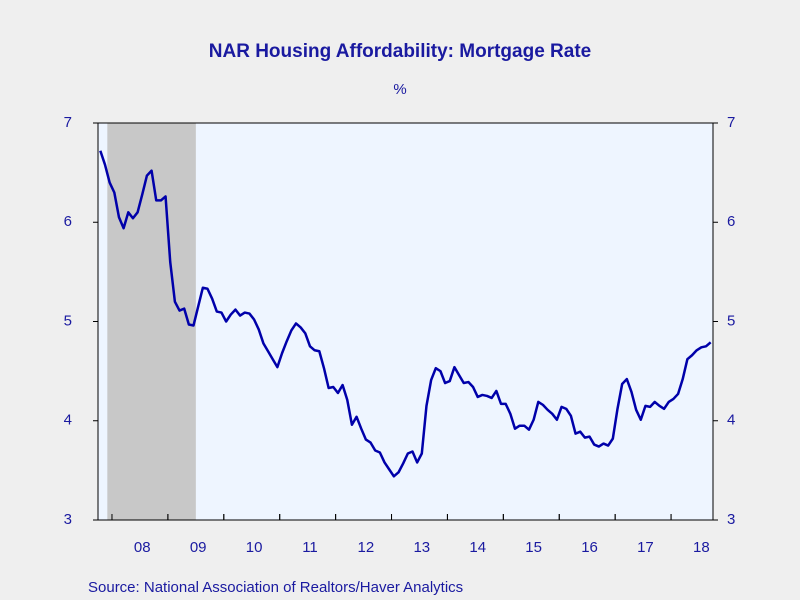  What do you see at coordinates (68, 519) in the screenshot?
I see `y-tick-label: 3` at bounding box center [68, 519].